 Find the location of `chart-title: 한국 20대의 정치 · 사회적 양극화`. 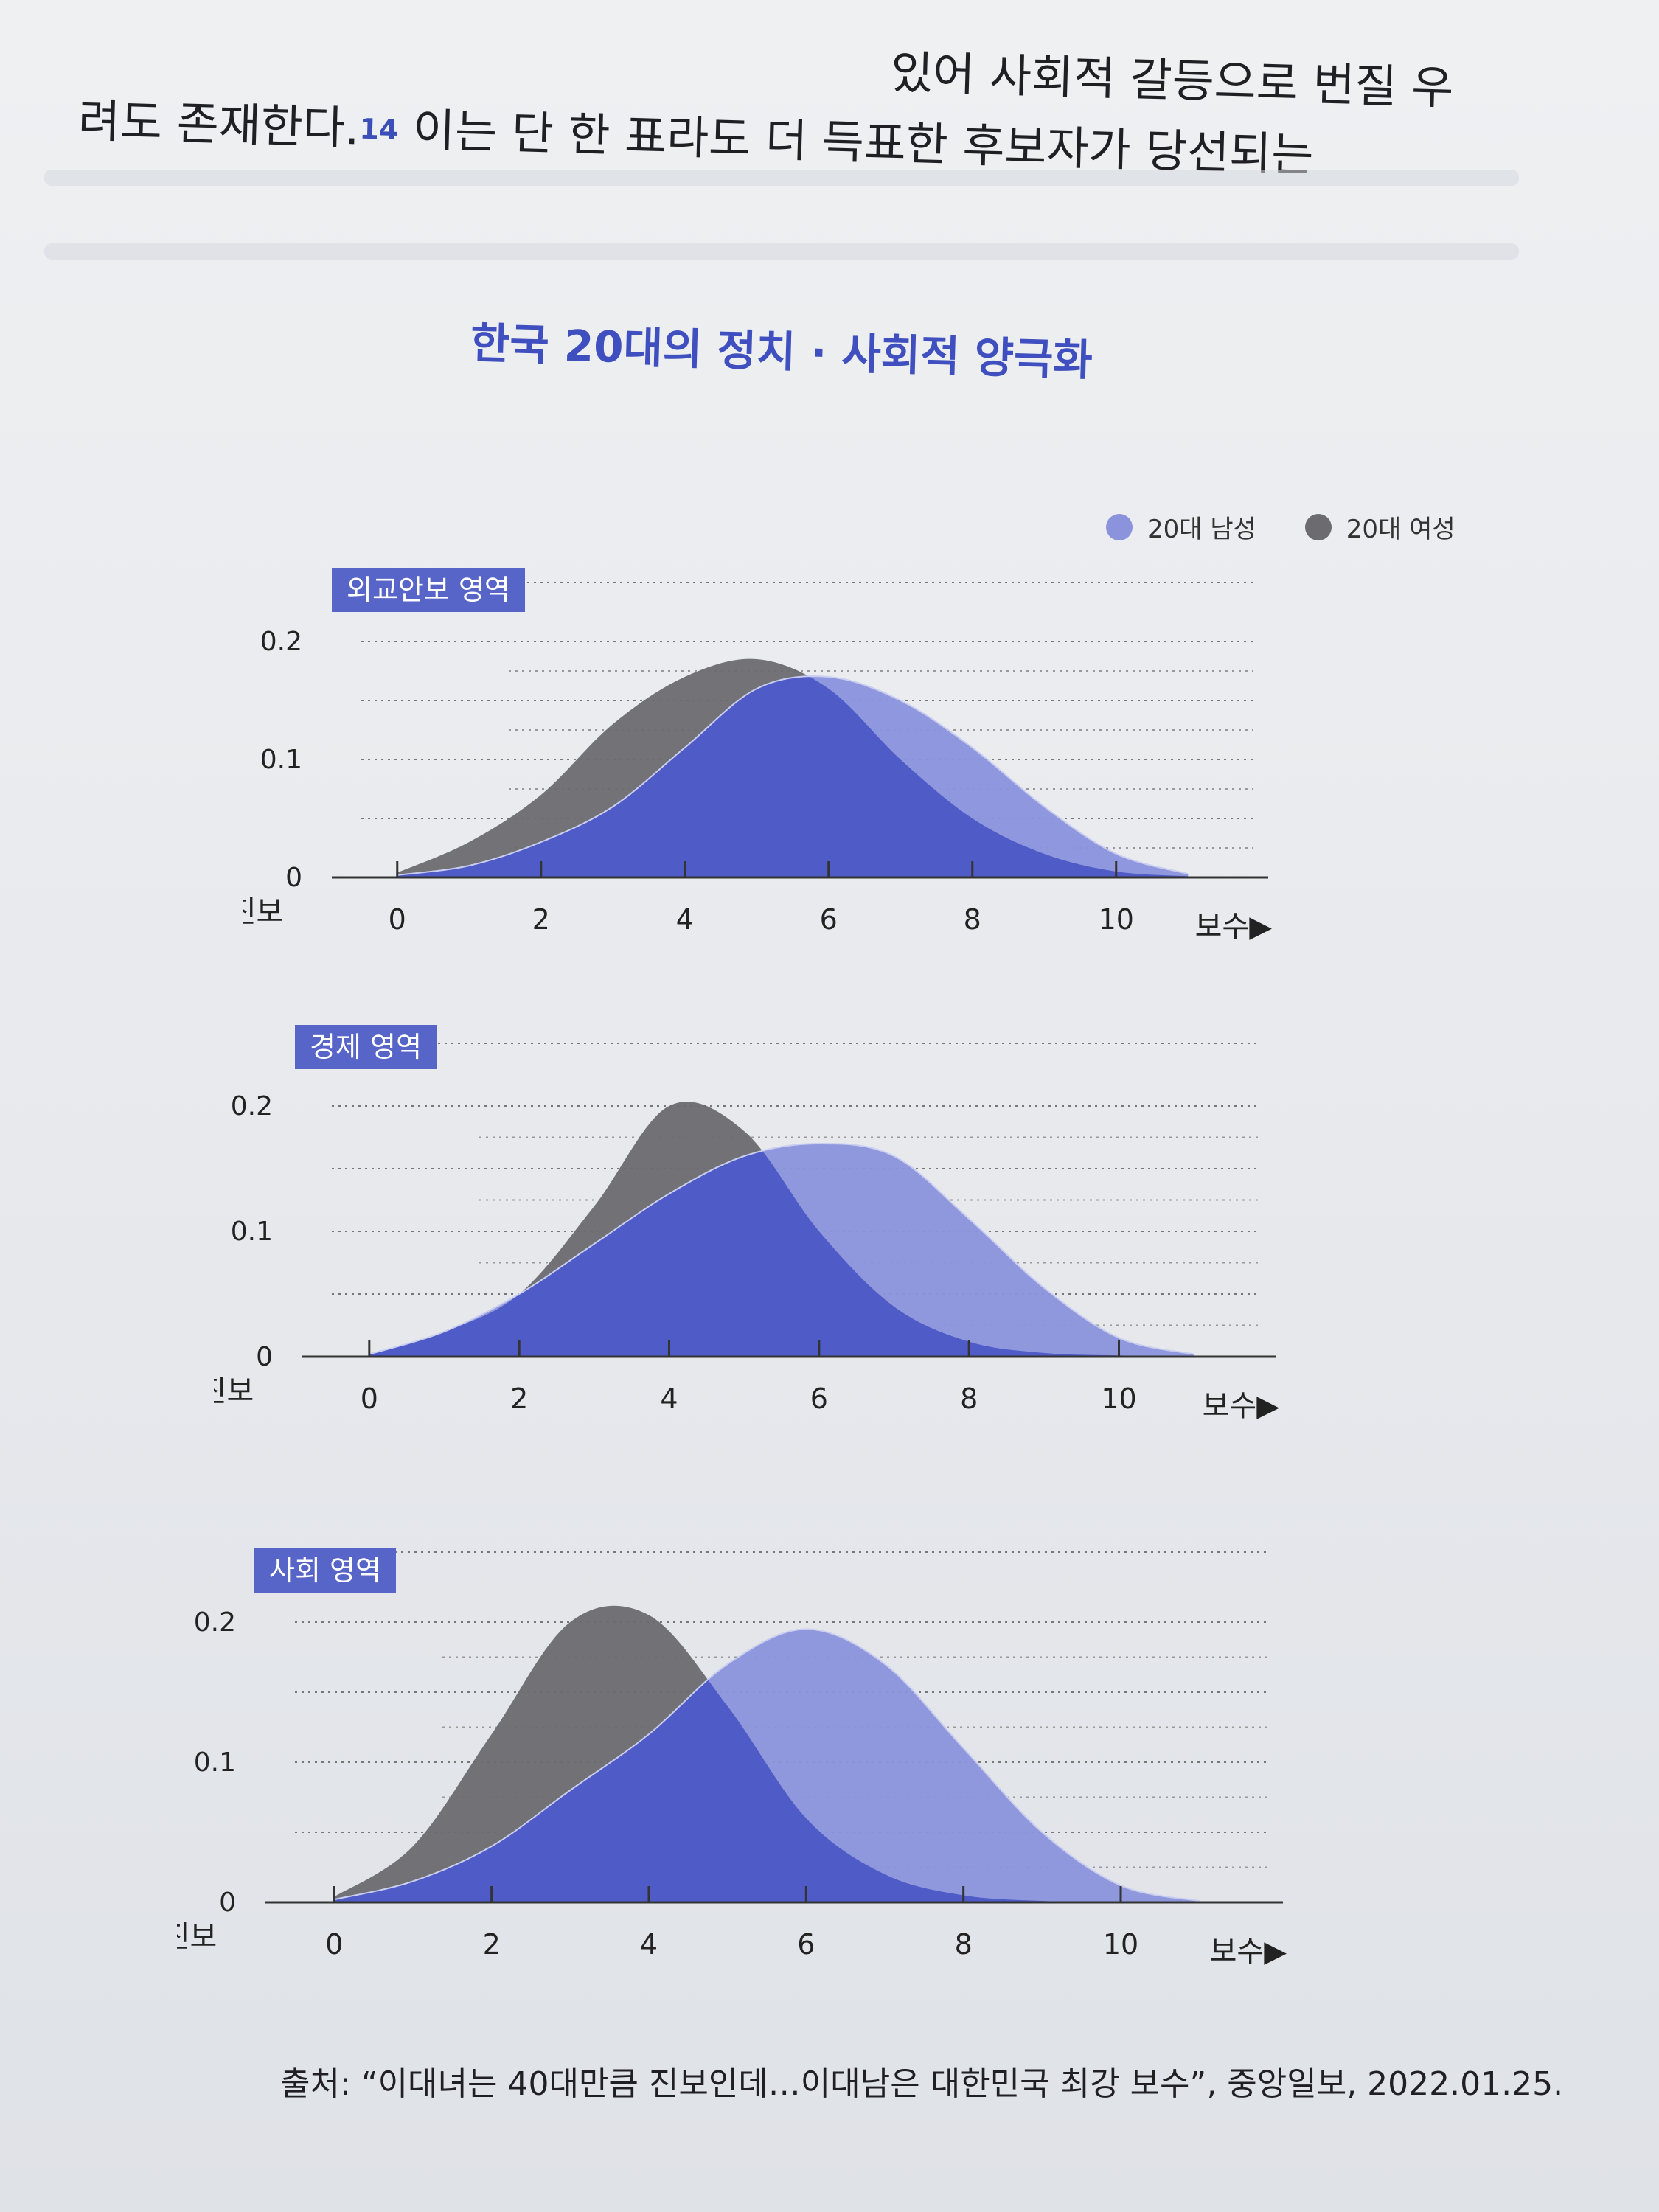

chart-title: 한국 20대의 정치 · 사회적 양극화 is located at coordinates (781, 352).